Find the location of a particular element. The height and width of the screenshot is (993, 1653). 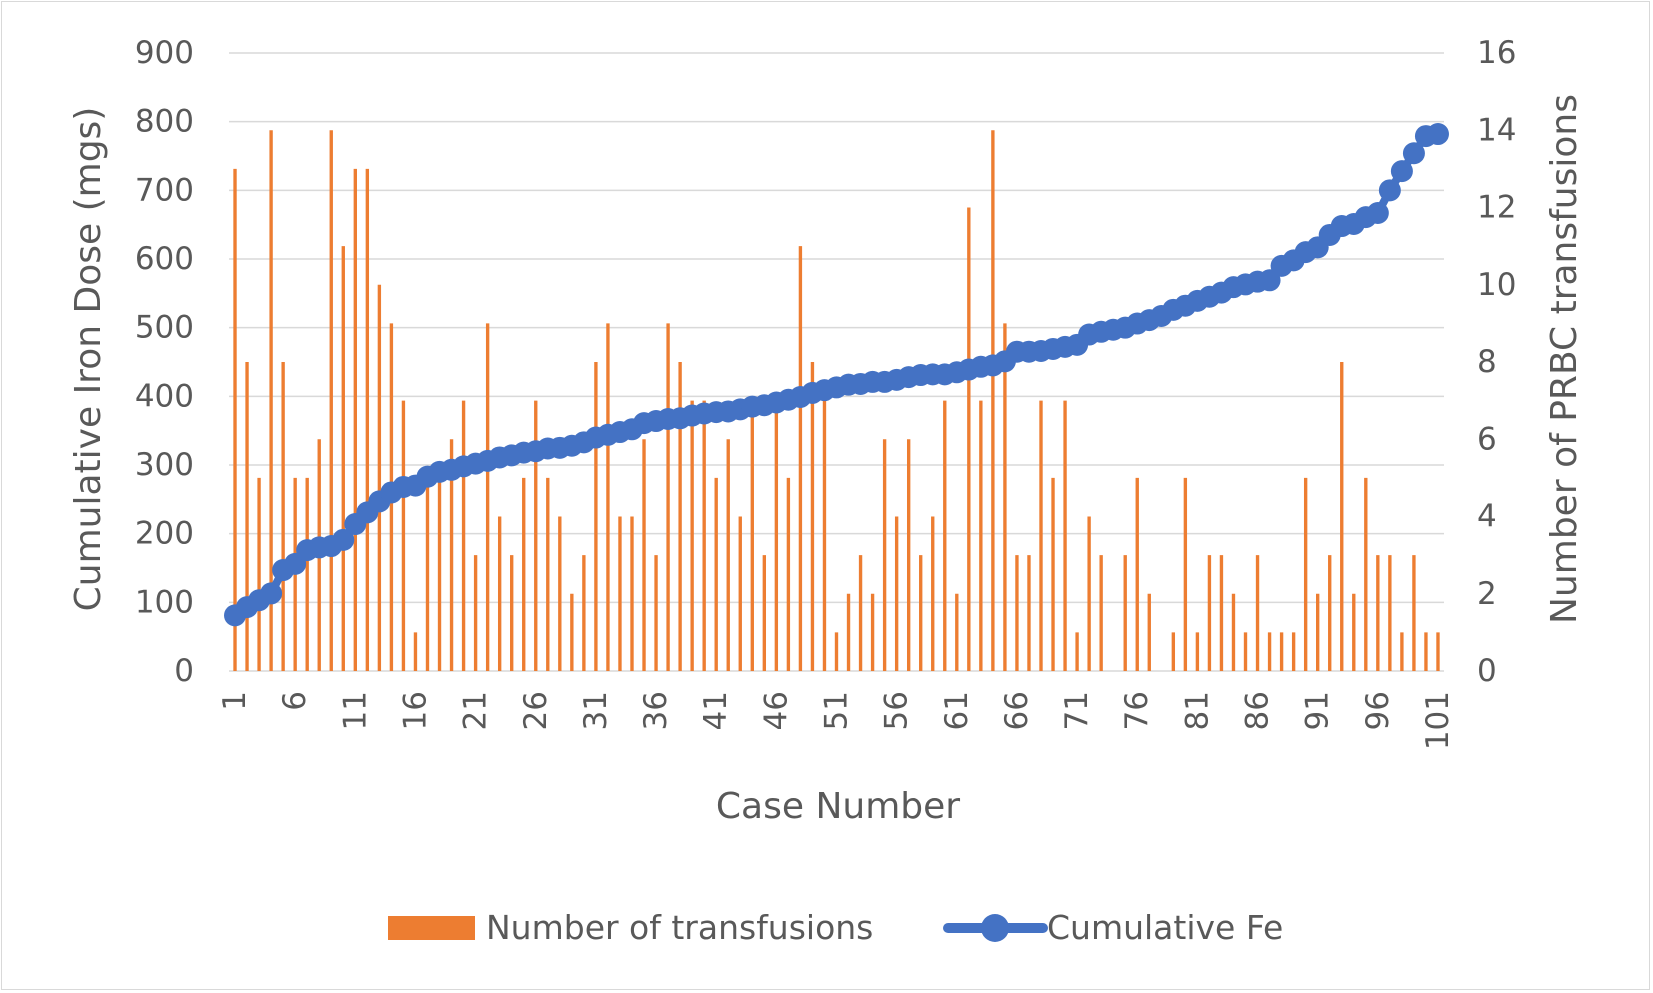

y2-tick-label: 4 is located at coordinates (1487, 517).